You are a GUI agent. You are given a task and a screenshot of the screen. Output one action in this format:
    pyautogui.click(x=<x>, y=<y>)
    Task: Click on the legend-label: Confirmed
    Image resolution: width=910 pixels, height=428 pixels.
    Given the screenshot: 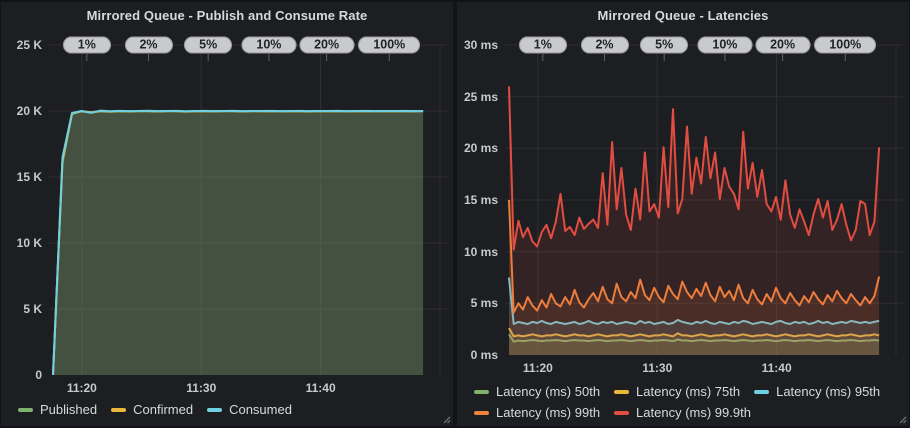 What is the action you would take?
    pyautogui.click(x=163, y=409)
    